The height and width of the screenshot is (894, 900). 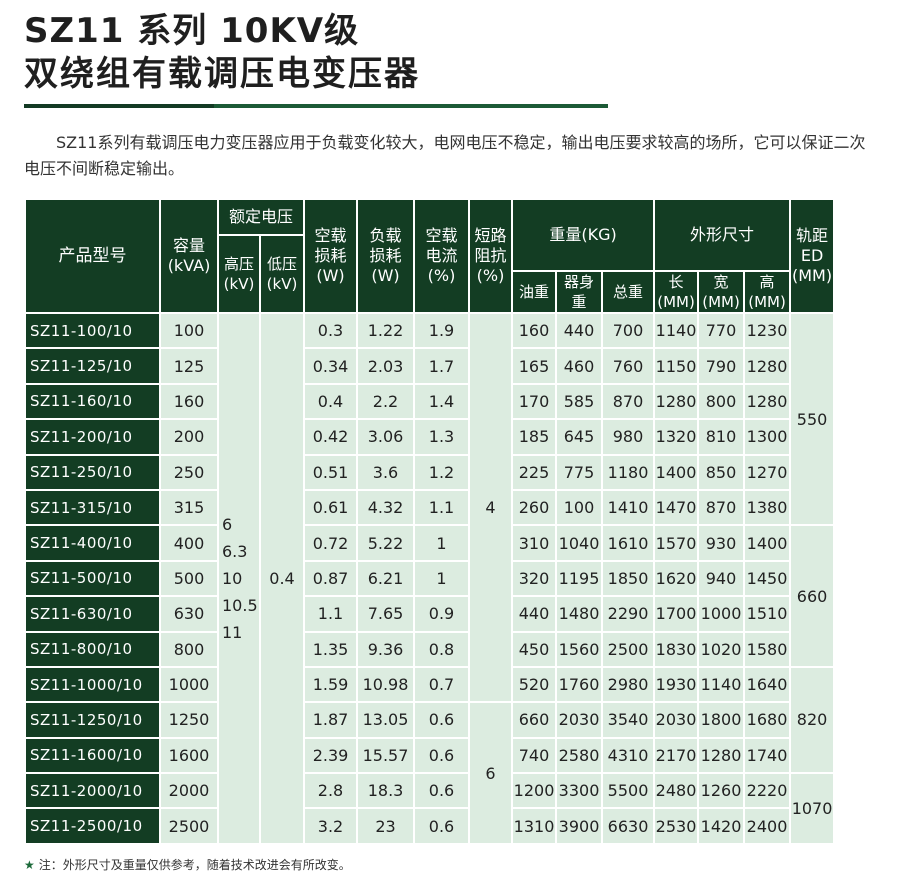 What do you see at coordinates (767, 578) in the screenshot?
I see `cell-height: 1450` at bounding box center [767, 578].